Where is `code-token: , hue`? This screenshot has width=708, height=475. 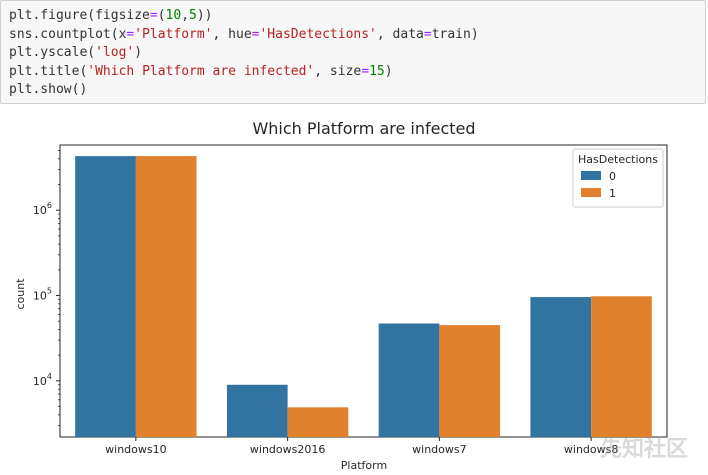 code-token: , hue is located at coordinates (232, 34).